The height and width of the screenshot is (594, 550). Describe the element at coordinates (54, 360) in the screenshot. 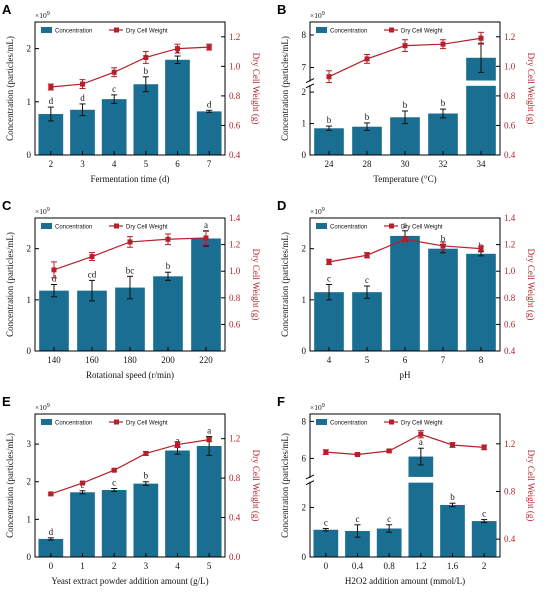

I see `x-tick-label: 140` at that location.